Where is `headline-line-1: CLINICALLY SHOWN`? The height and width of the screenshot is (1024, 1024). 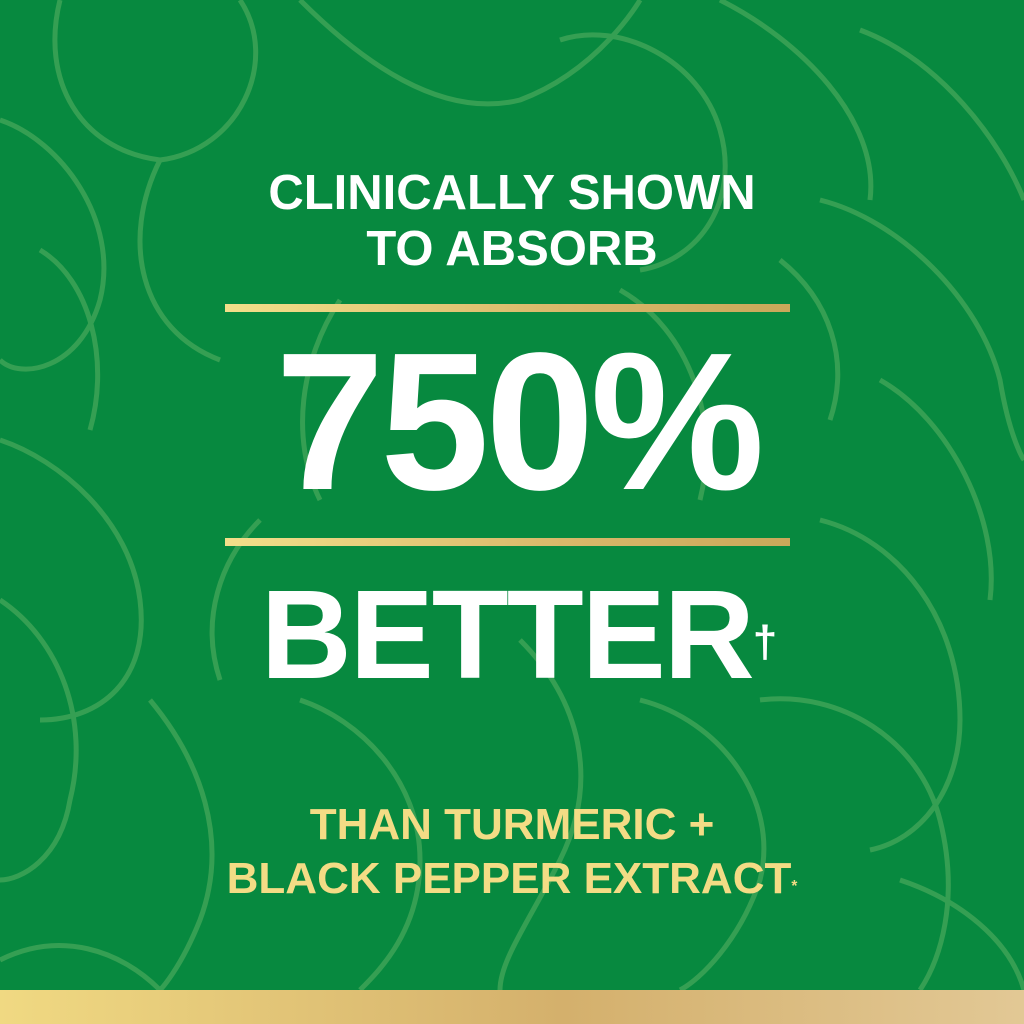 headline-line-1: CLINICALLY SHOWN is located at coordinates (512, 193).